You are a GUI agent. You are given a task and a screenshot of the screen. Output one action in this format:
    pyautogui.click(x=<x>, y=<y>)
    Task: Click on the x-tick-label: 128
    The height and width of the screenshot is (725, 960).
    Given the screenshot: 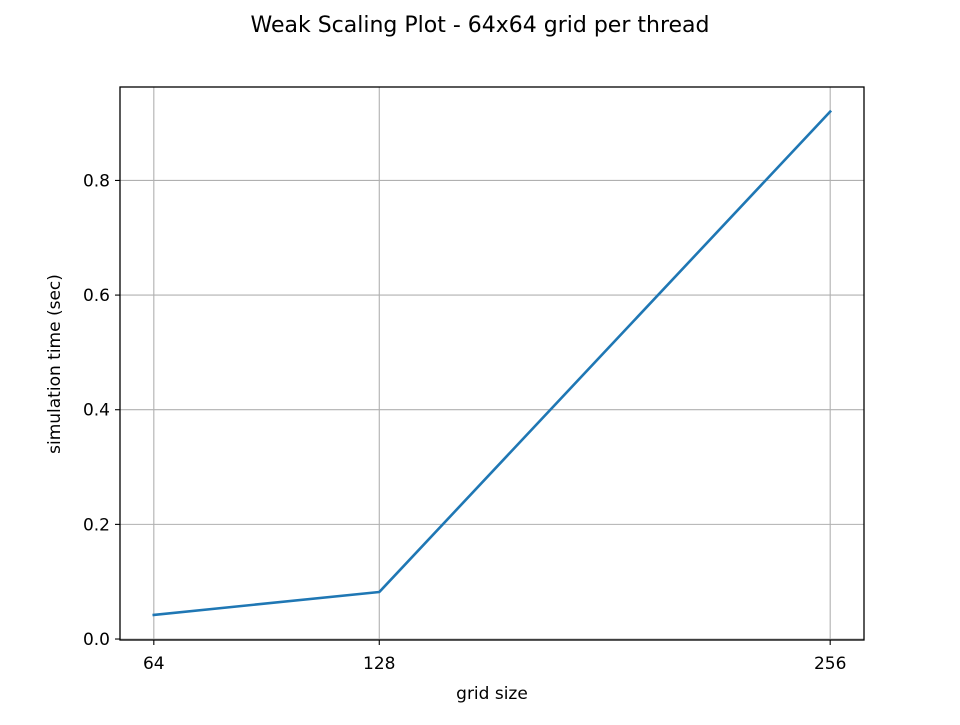 What is the action you would take?
    pyautogui.click(x=379, y=664)
    